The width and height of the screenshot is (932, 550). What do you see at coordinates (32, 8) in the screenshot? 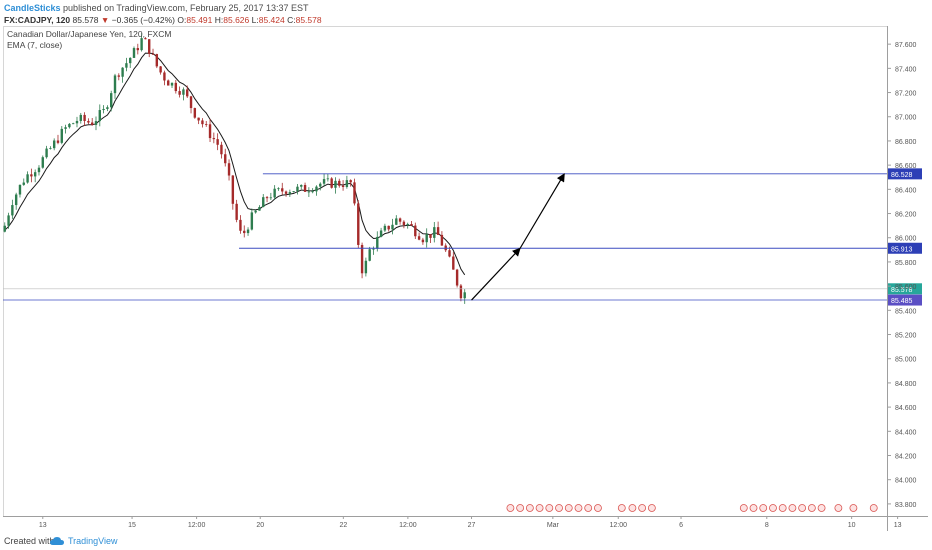
I see `author-name: CandleSticks` at bounding box center [32, 8].